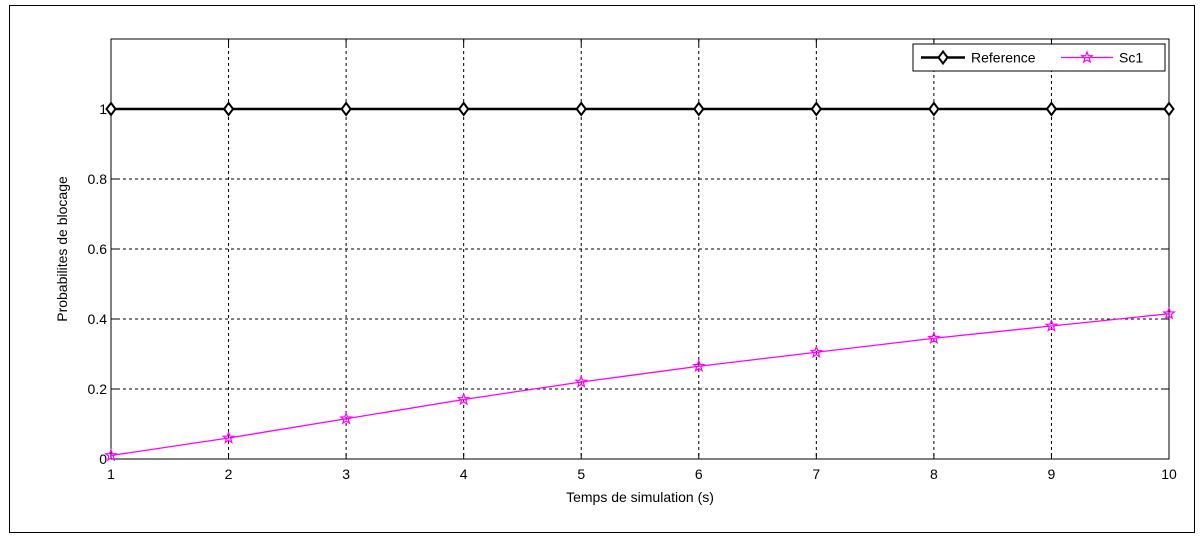 Image resolution: width=1204 pixels, height=541 pixels. What do you see at coordinates (464, 474) in the screenshot?
I see `x-tick-label: 4` at bounding box center [464, 474].